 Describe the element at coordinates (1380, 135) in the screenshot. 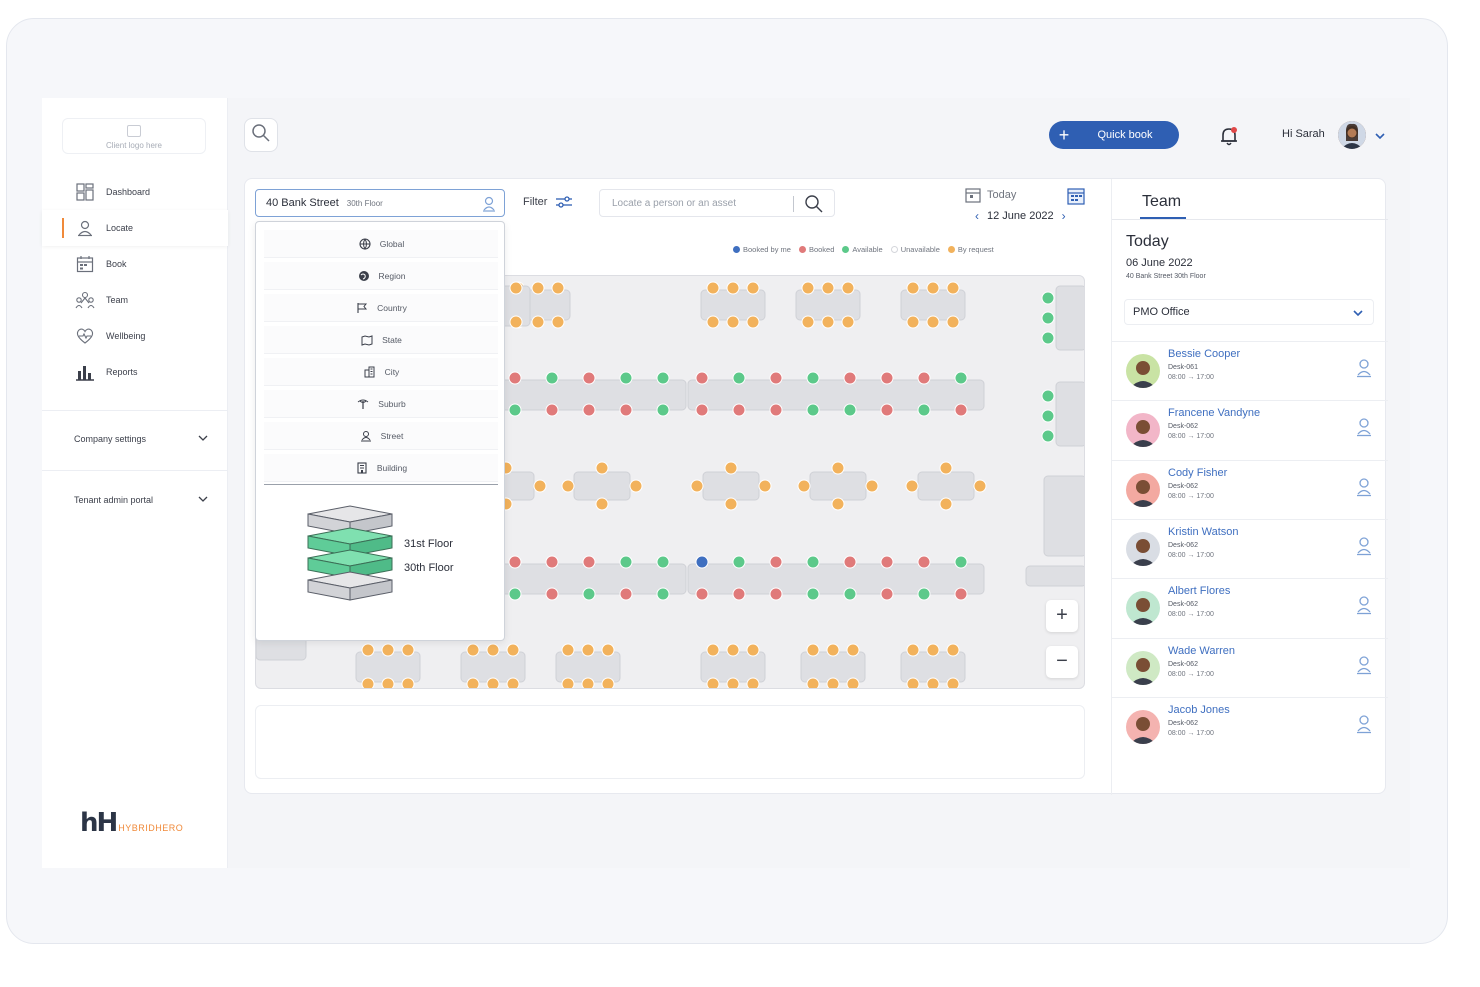

I see `chevron-down-icon` at that location.